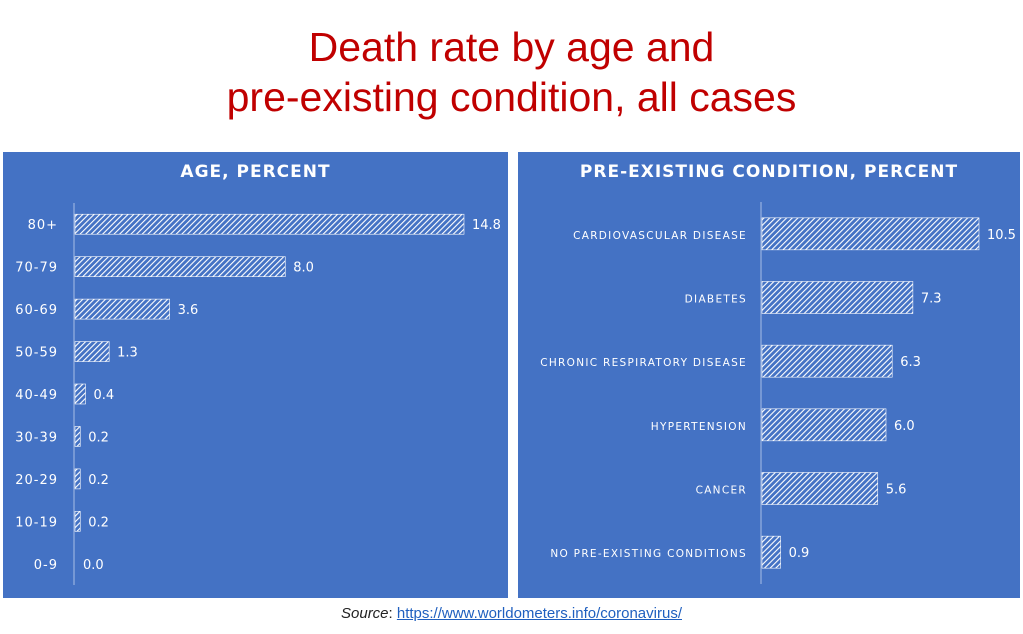  Describe the element at coordinates (365, 613) in the screenshot. I see `source-label: Source` at that location.